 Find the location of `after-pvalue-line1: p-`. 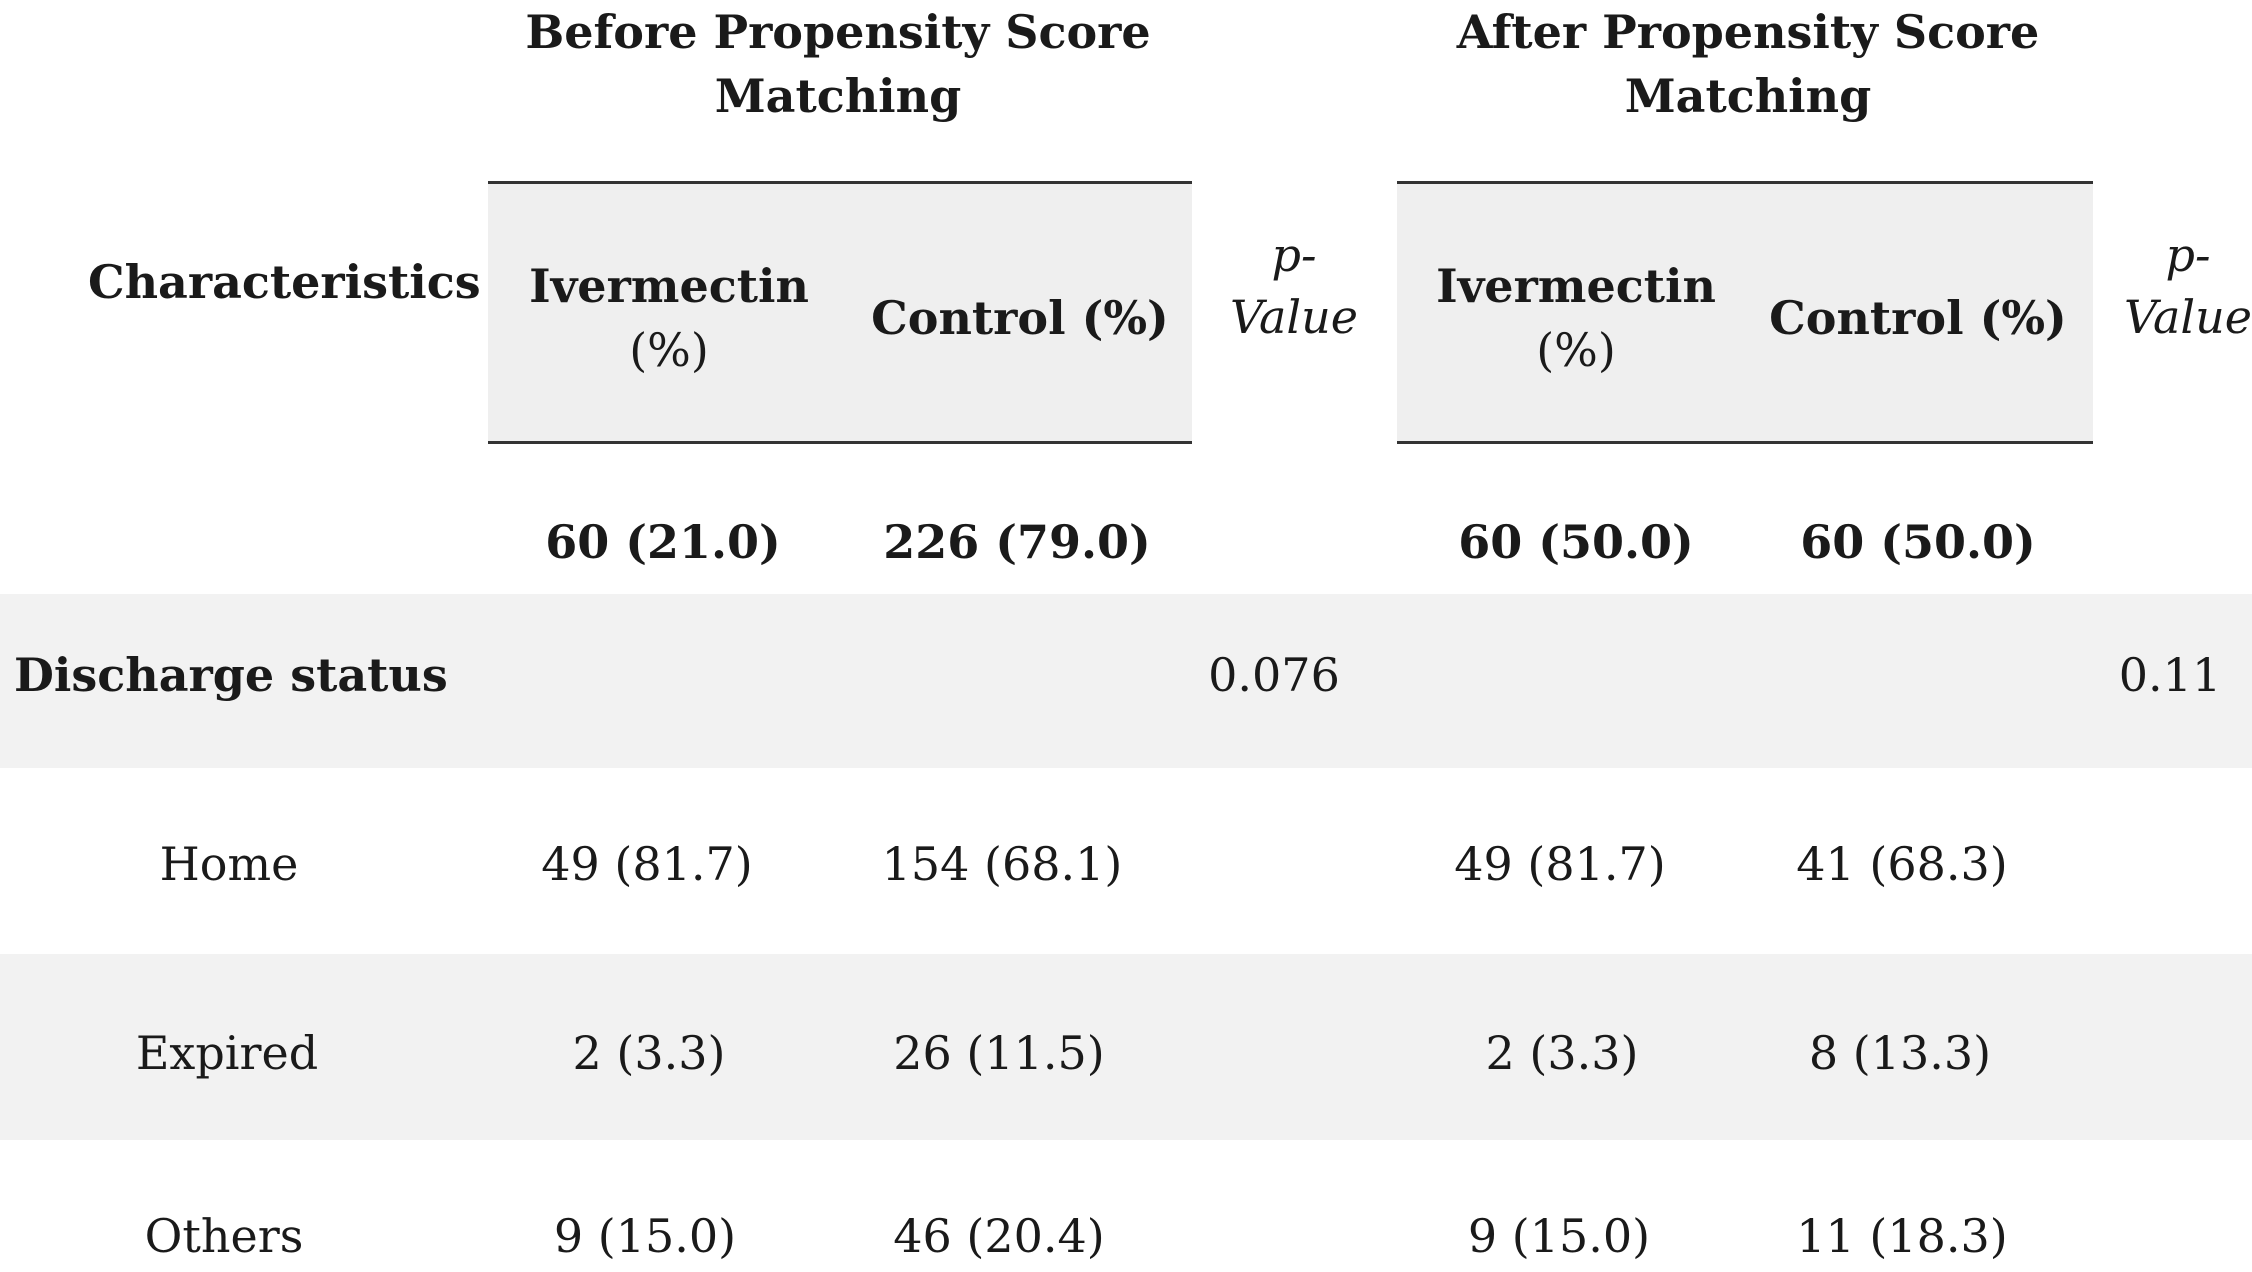

after-pvalue-line1: p- is located at coordinates (2188, 255).